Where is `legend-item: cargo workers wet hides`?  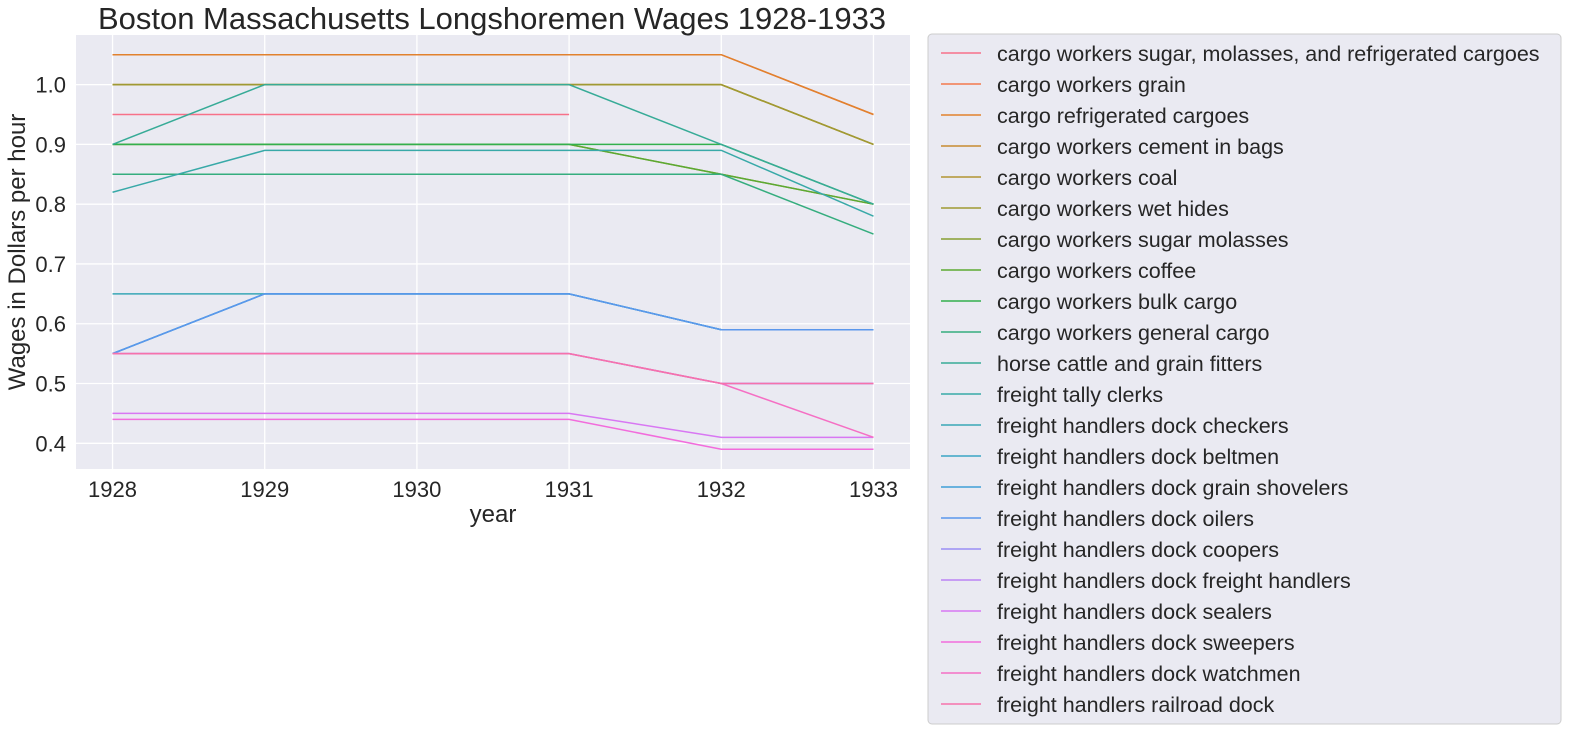 legend-item: cargo workers wet hides is located at coordinates (1085, 209).